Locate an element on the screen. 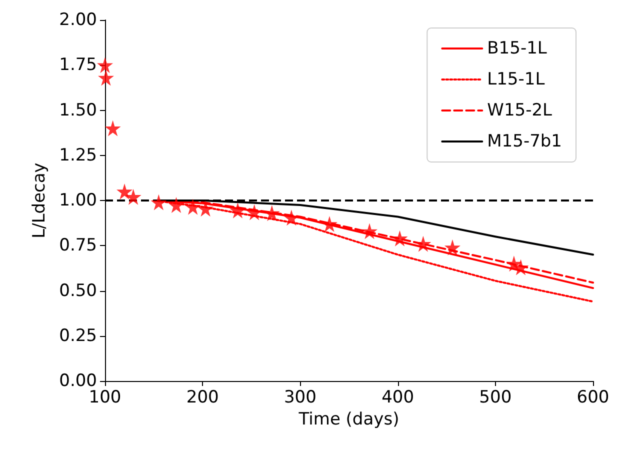 The width and height of the screenshot is (624, 450). y-tick-label: 2.00 is located at coordinates (78, 20).